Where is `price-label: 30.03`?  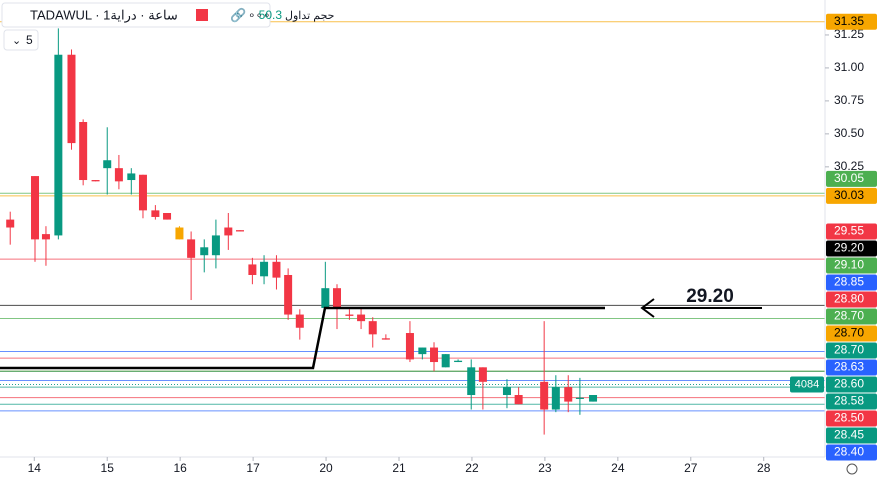 price-label: 30.03 is located at coordinates (849, 195).